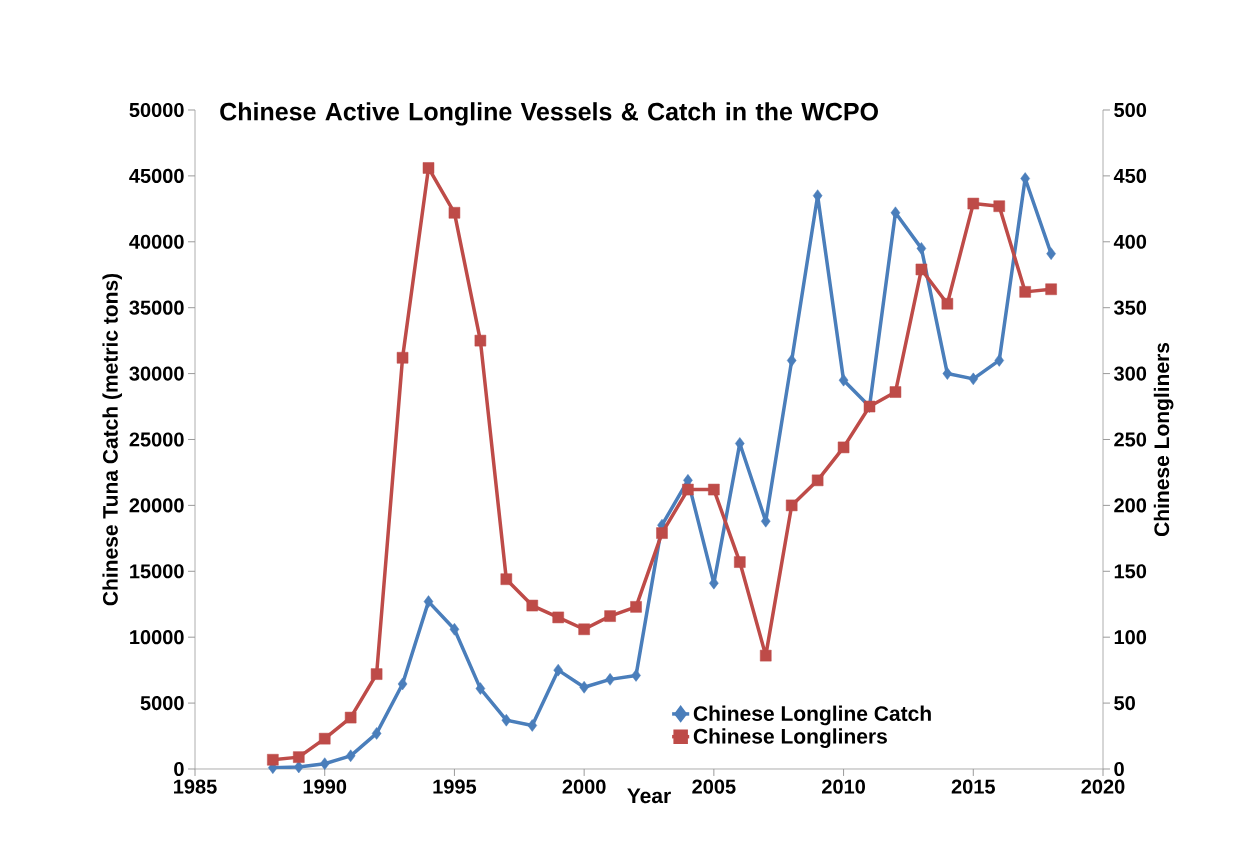 This screenshot has height=848, width=1252. What do you see at coordinates (156, 307) in the screenshot?
I see `y-tick-label: 35000` at bounding box center [156, 307].